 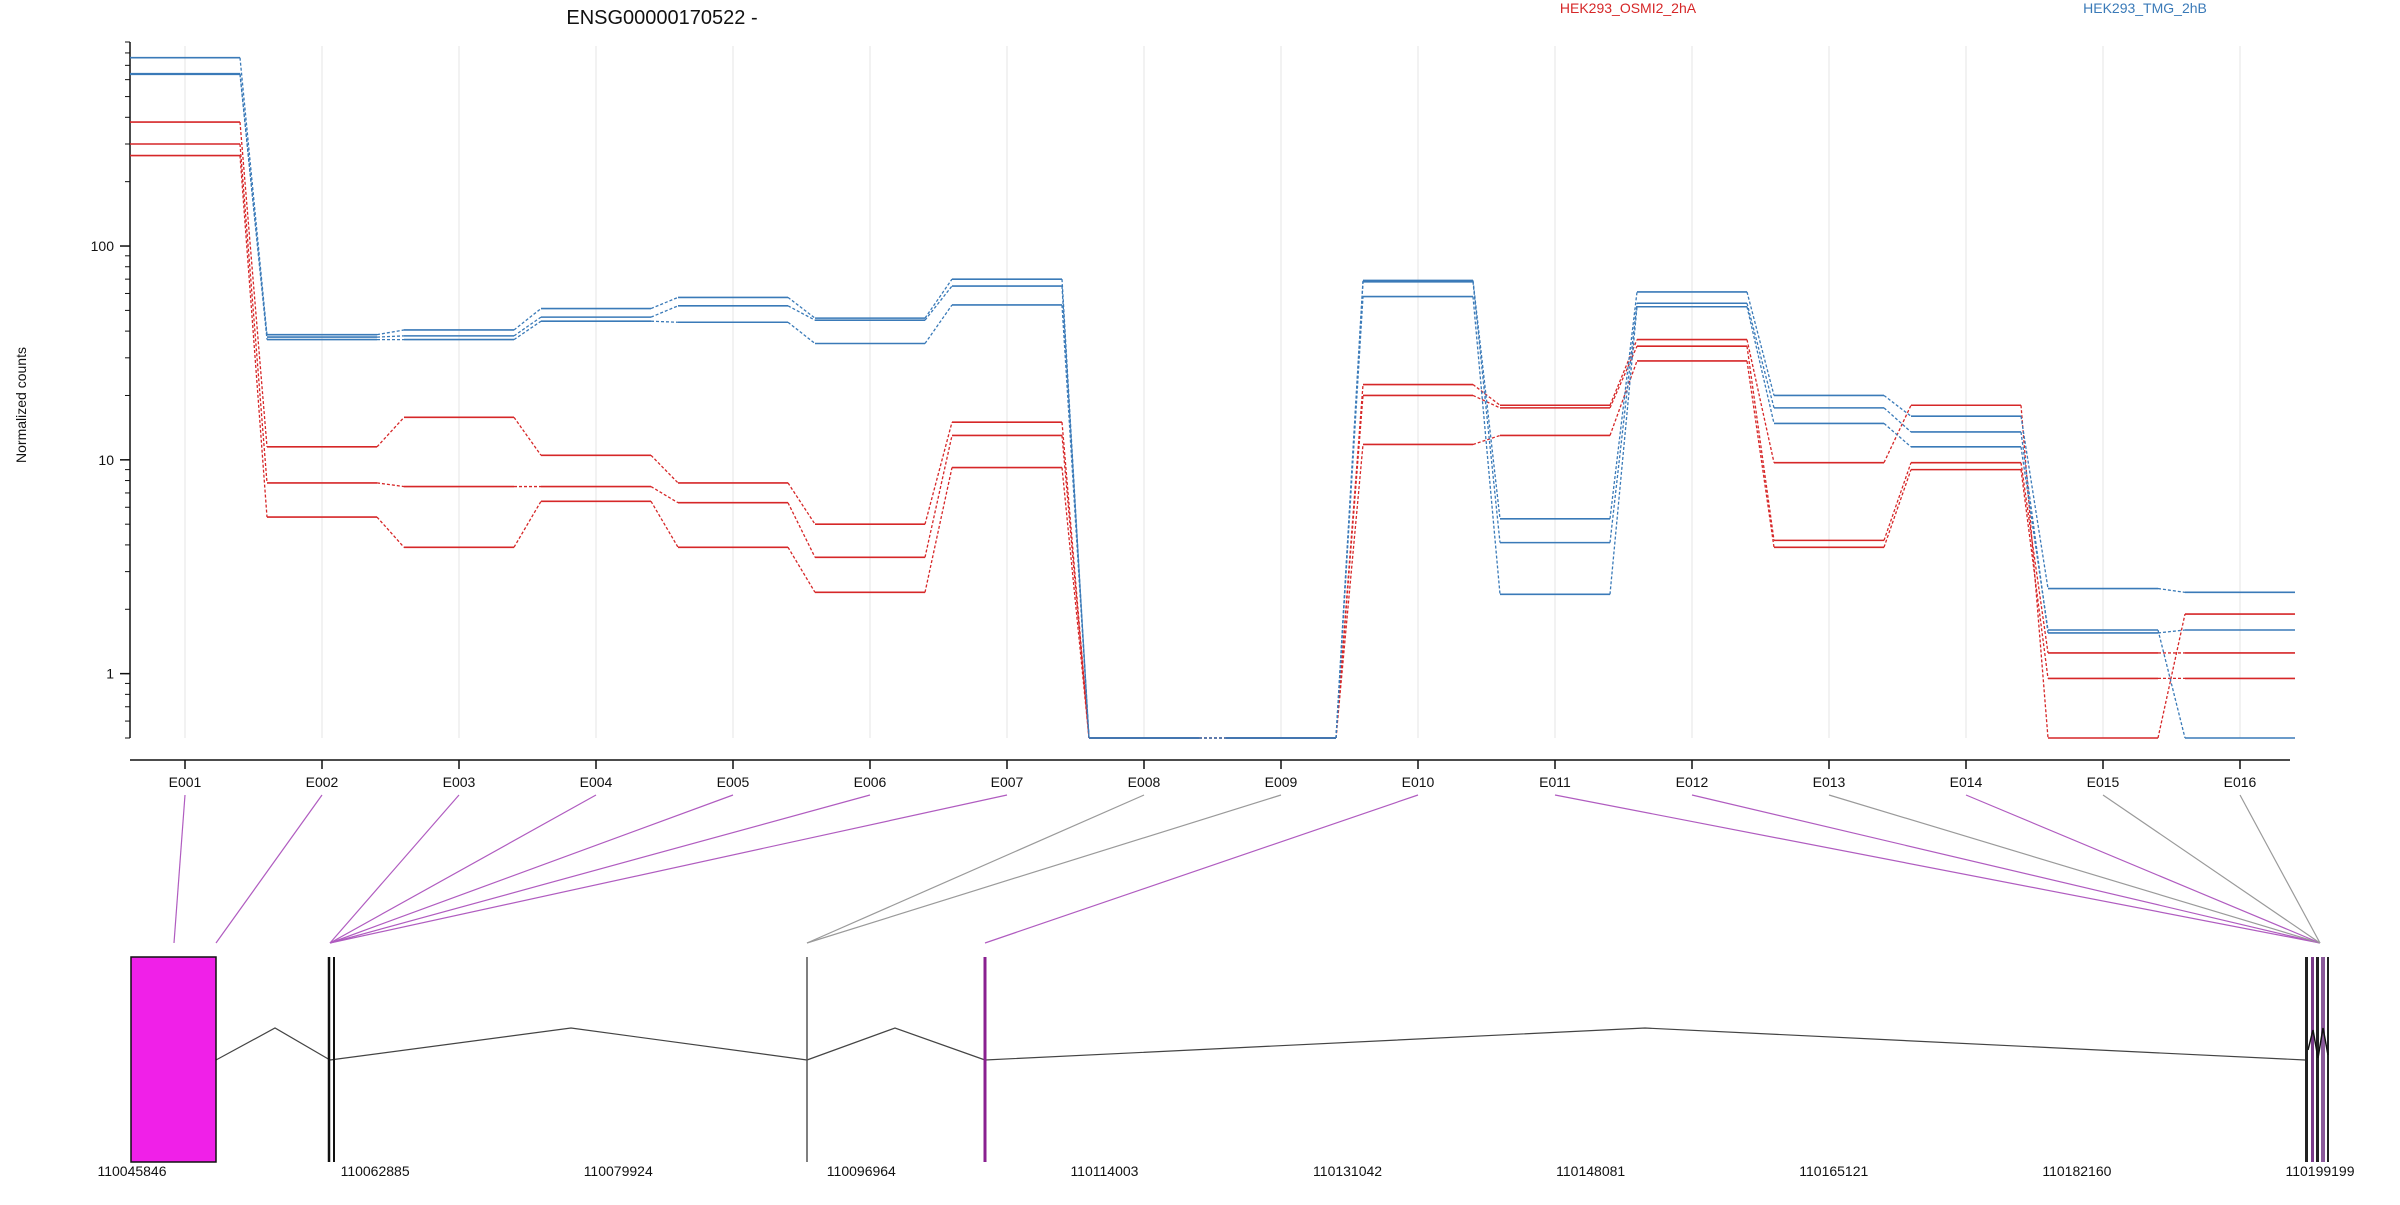 I want to click on connector-e011, so click(x=1937, y=869).